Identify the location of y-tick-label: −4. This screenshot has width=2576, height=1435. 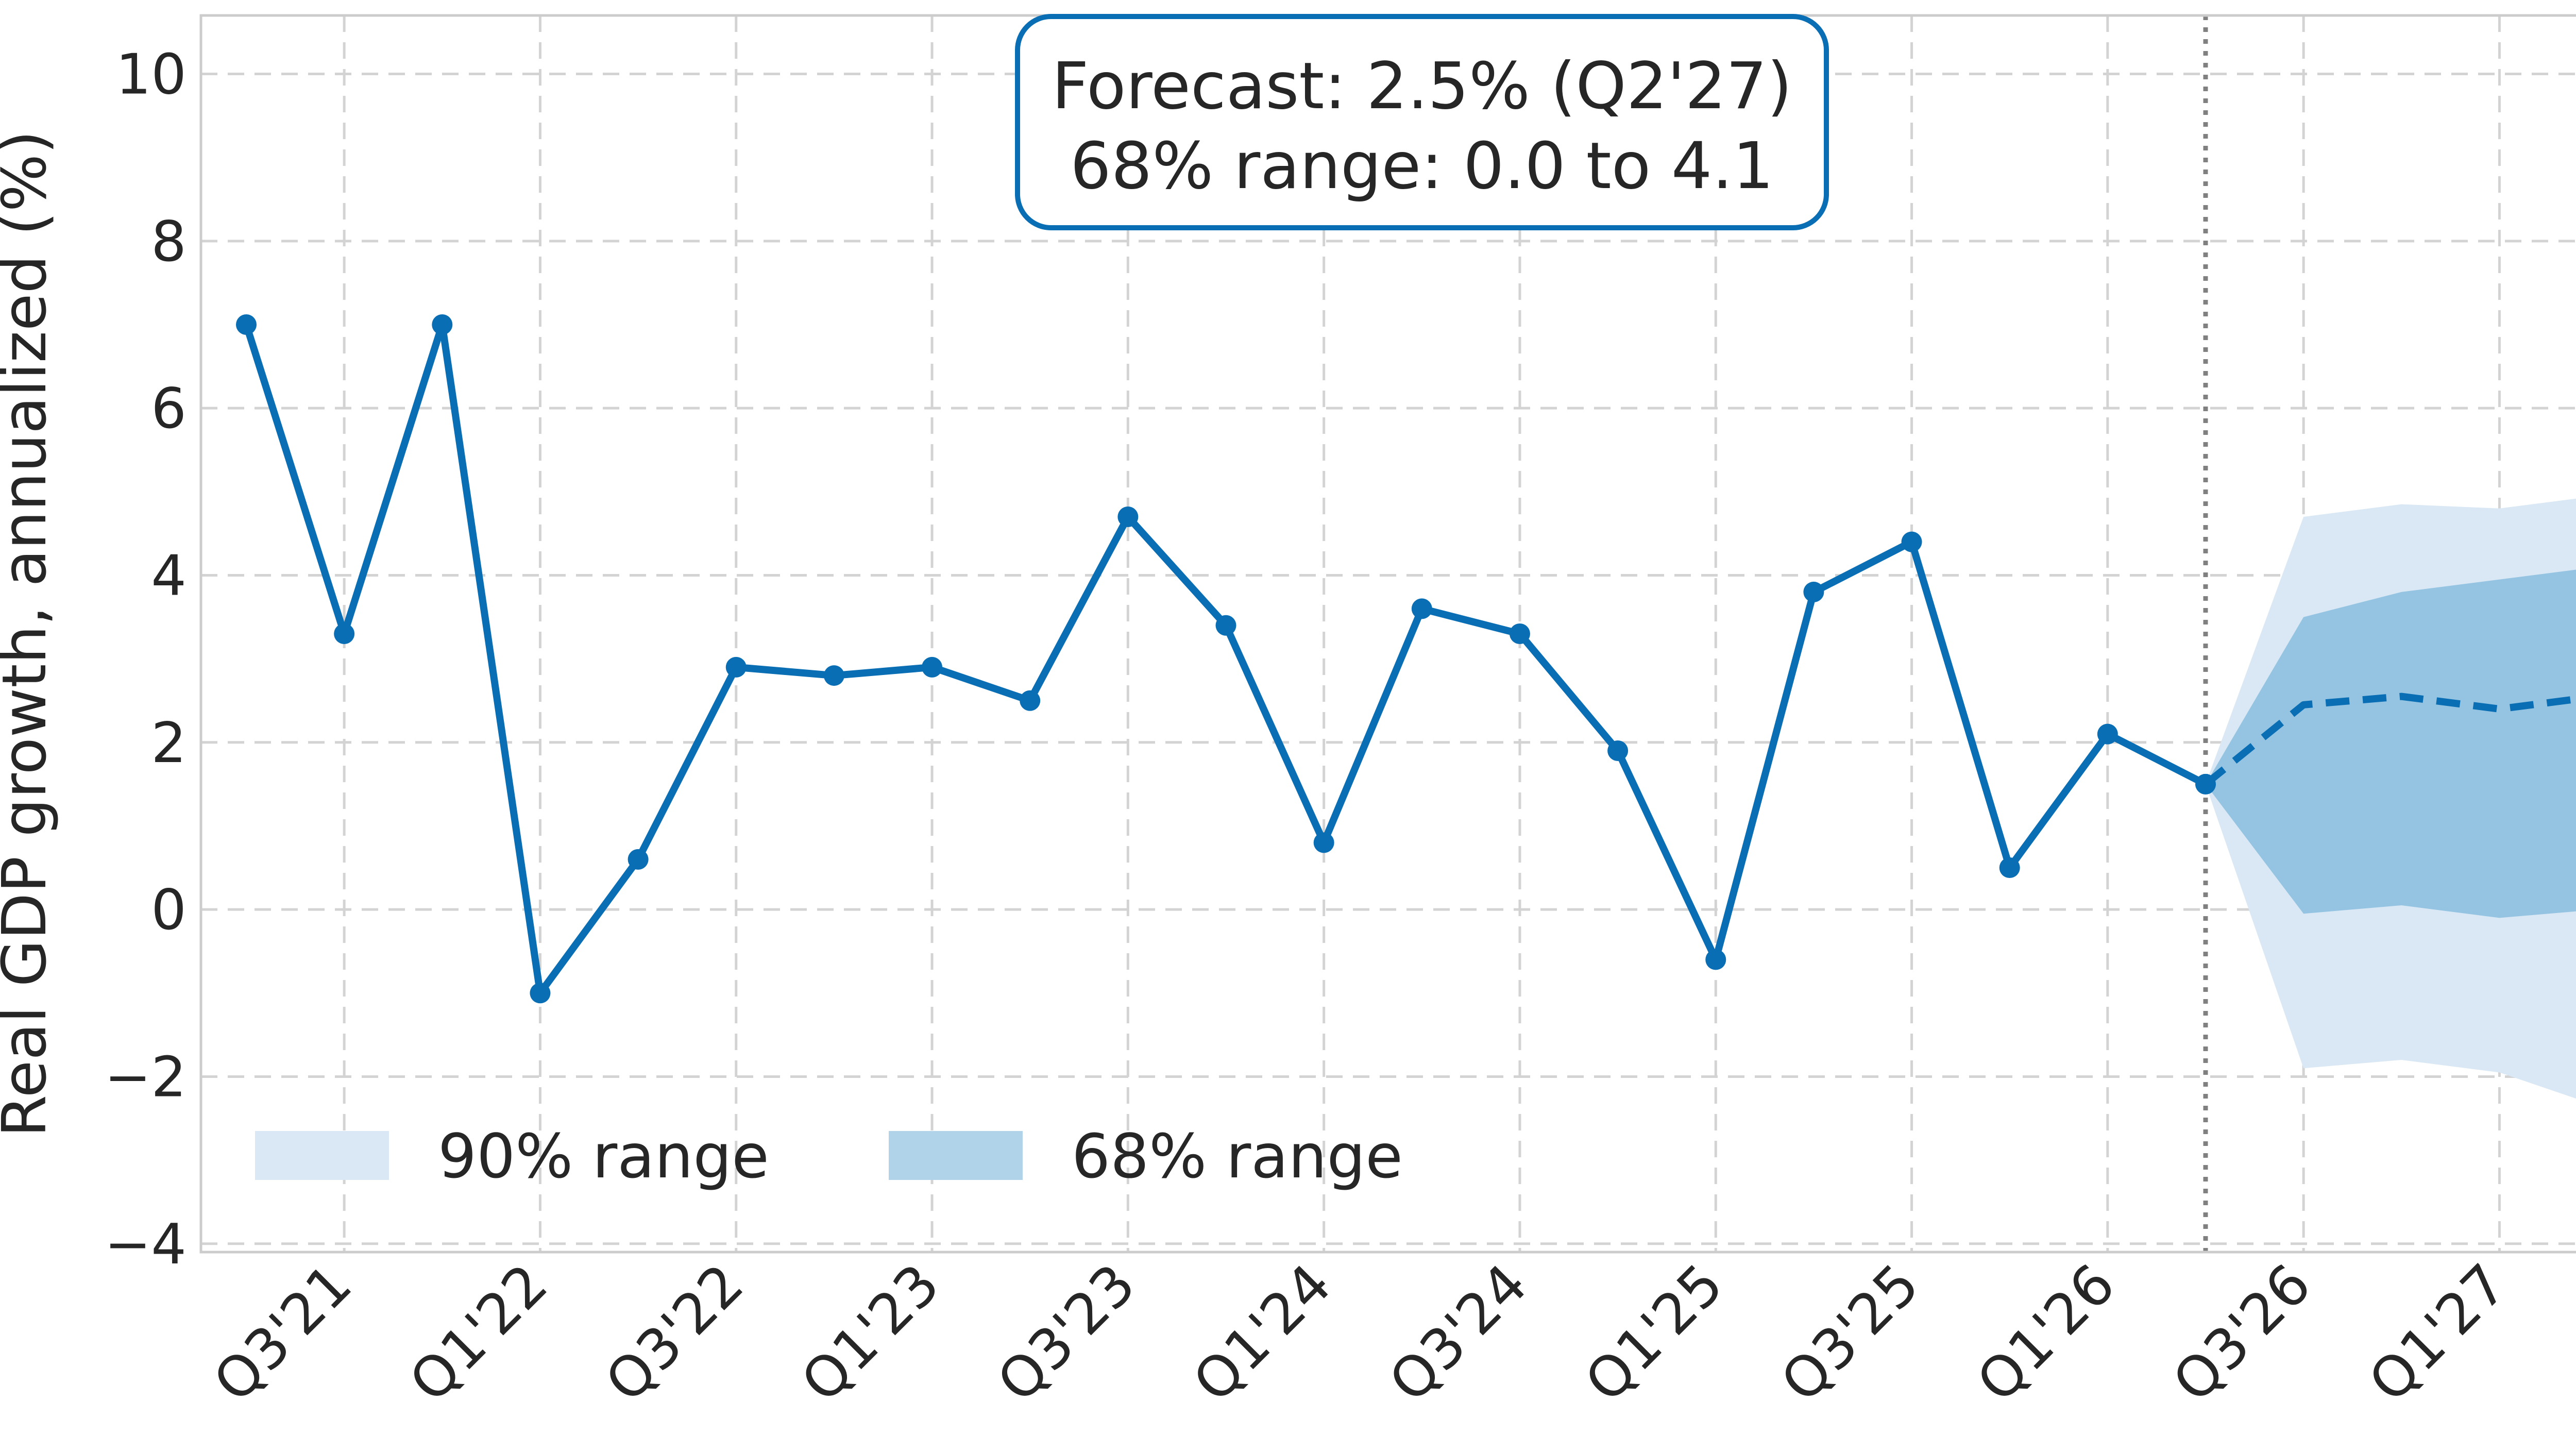
(146, 1244).